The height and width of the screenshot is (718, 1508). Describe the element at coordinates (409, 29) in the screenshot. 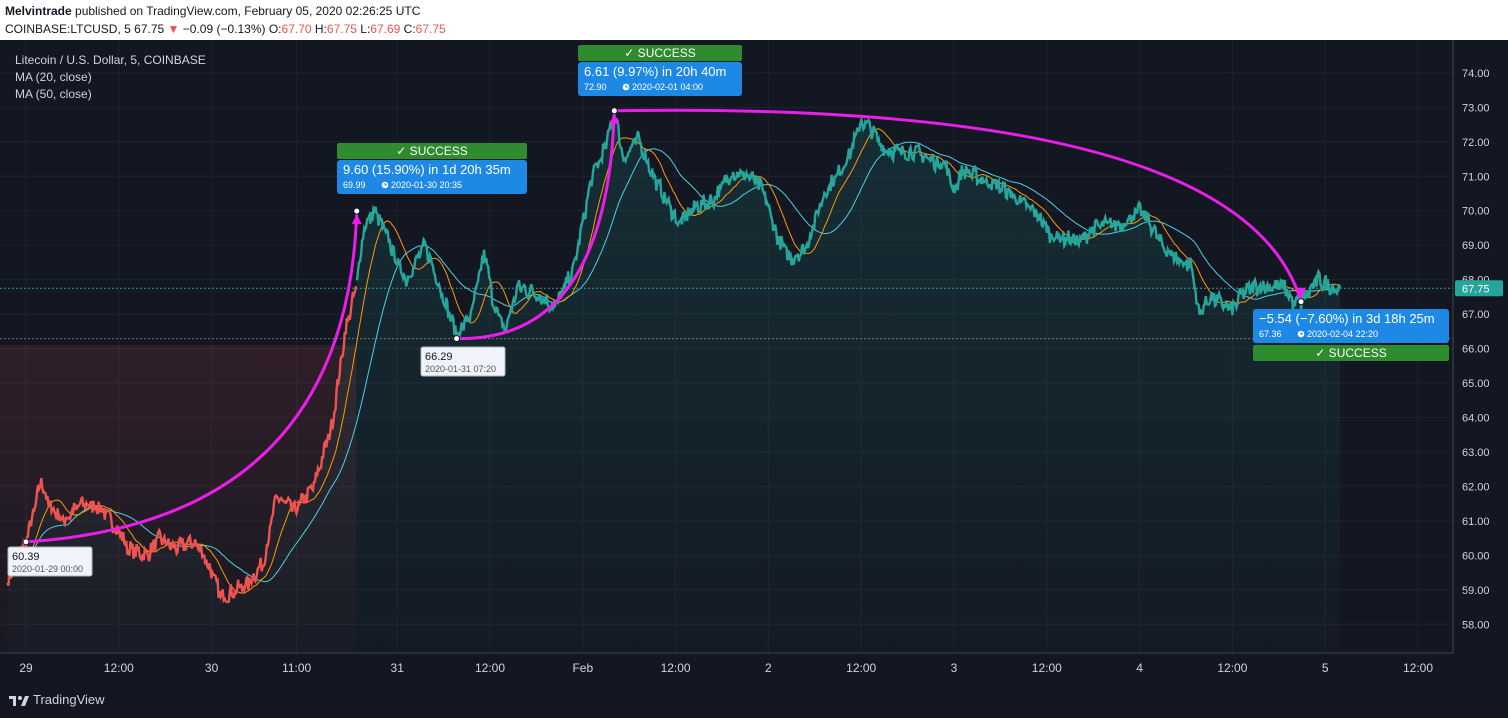

I see `close-label: C:` at that location.